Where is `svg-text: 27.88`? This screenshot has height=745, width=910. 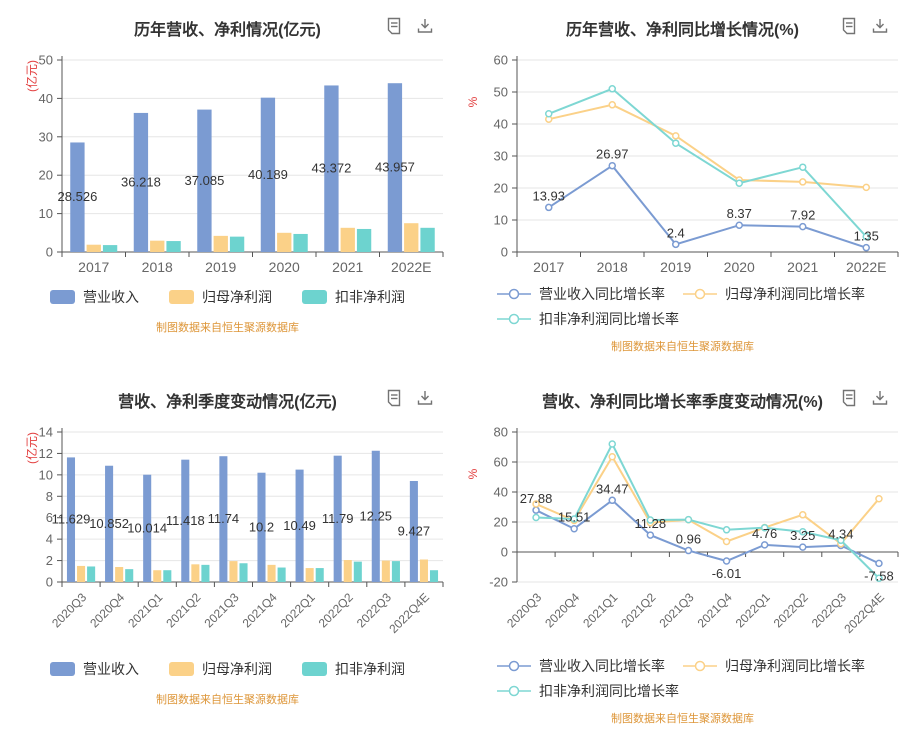
svg-text: 27.88 is located at coordinates (536, 498).